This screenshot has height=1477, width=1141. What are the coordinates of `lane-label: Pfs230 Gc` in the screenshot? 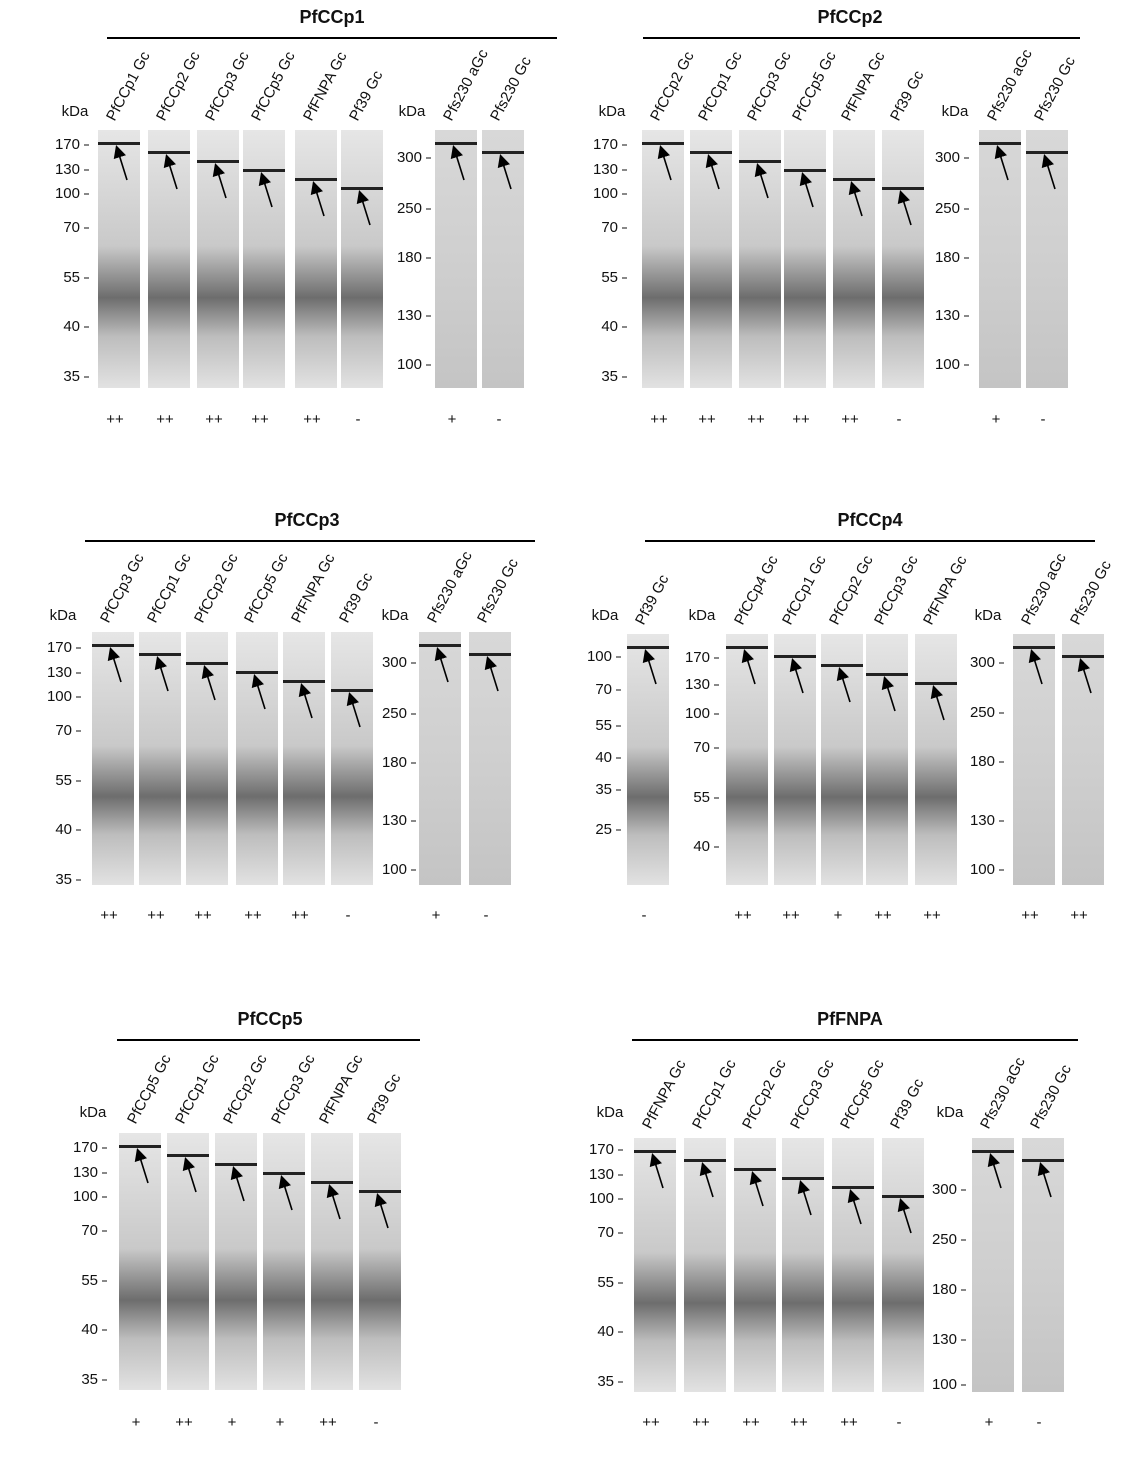 It's located at (498, 590).